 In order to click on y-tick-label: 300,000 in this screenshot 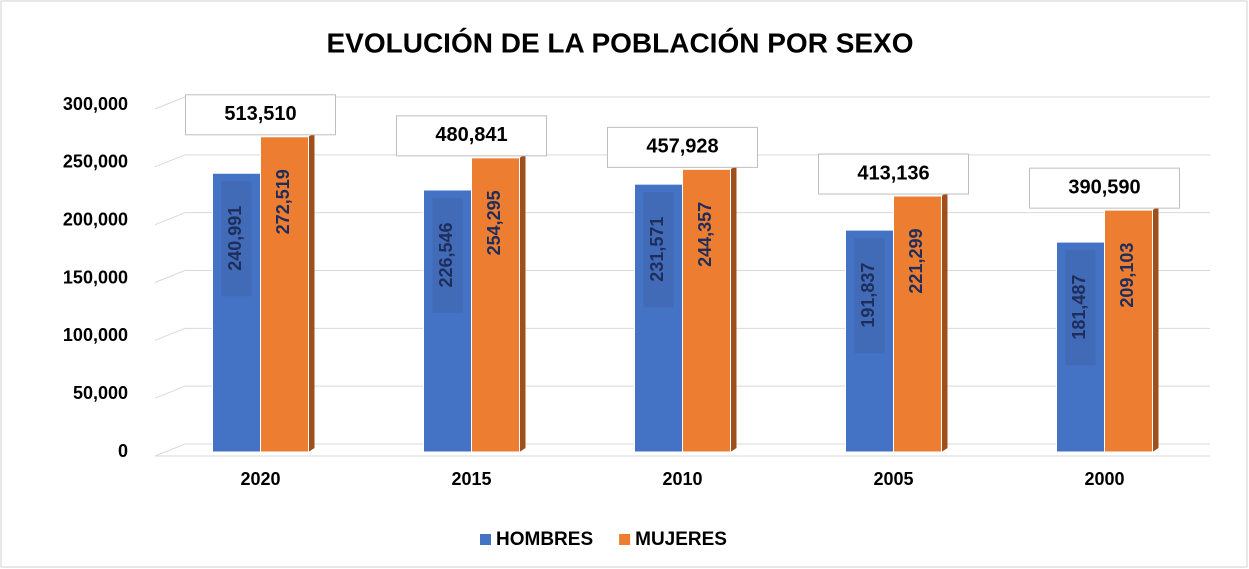, I will do `click(95, 104)`.